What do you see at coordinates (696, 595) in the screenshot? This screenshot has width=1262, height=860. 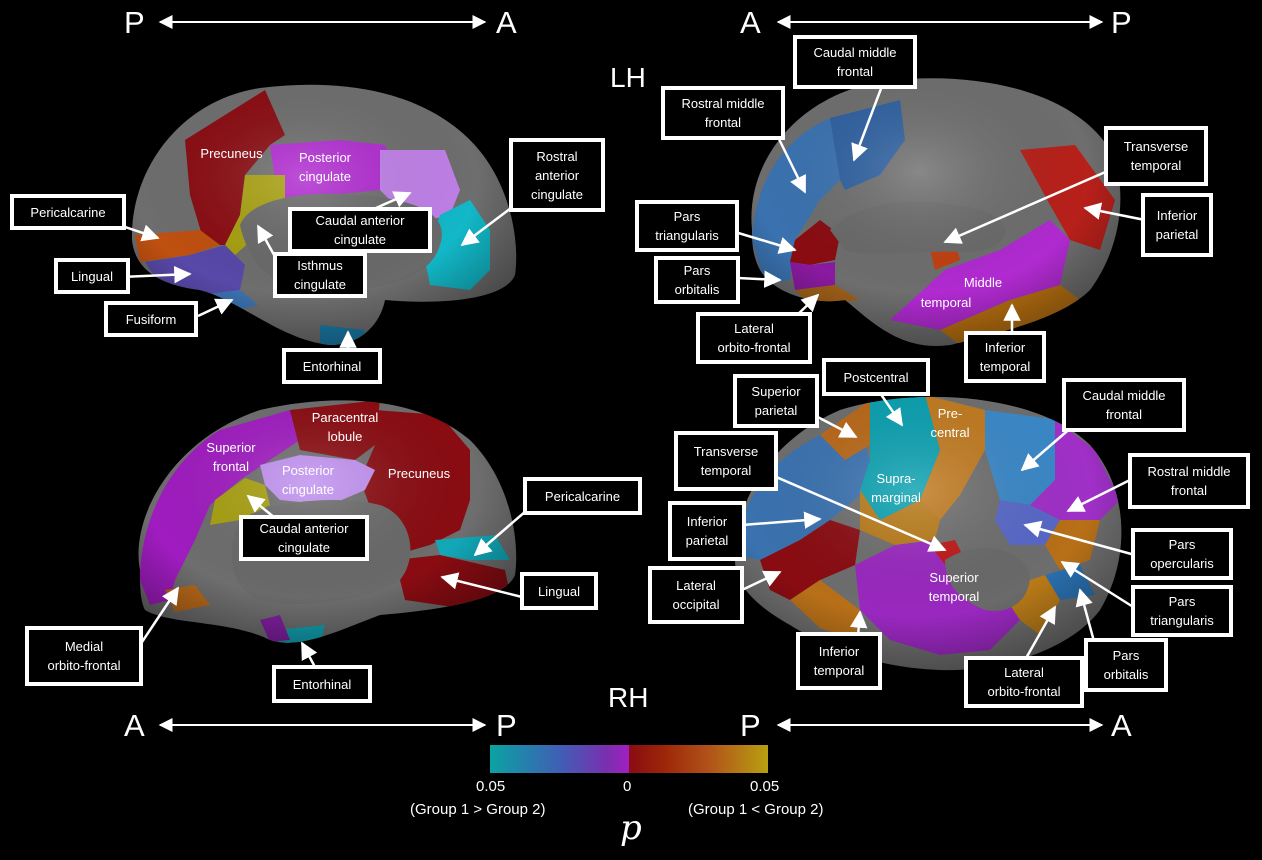 I see `label-rh-lateral-occipital: Lateral occipital` at bounding box center [696, 595].